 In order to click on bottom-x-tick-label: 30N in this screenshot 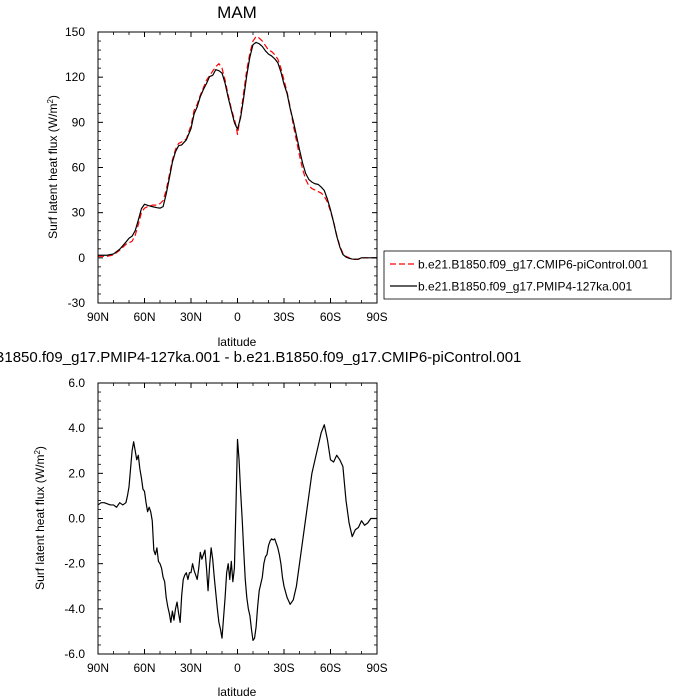, I will do `click(191, 668)`.